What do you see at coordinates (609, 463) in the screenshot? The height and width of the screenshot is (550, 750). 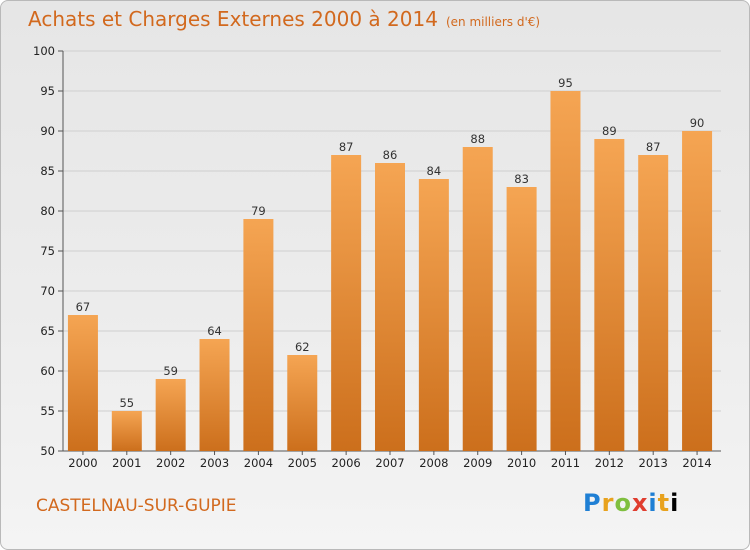 I see `x-tick-label: 2012` at bounding box center [609, 463].